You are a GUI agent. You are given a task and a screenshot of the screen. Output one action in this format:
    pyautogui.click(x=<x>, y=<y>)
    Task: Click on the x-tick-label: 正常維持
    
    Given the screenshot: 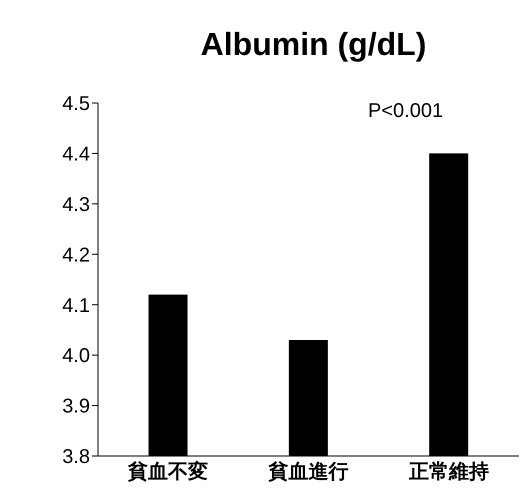 What is the action you would take?
    pyautogui.click(x=448, y=472)
    